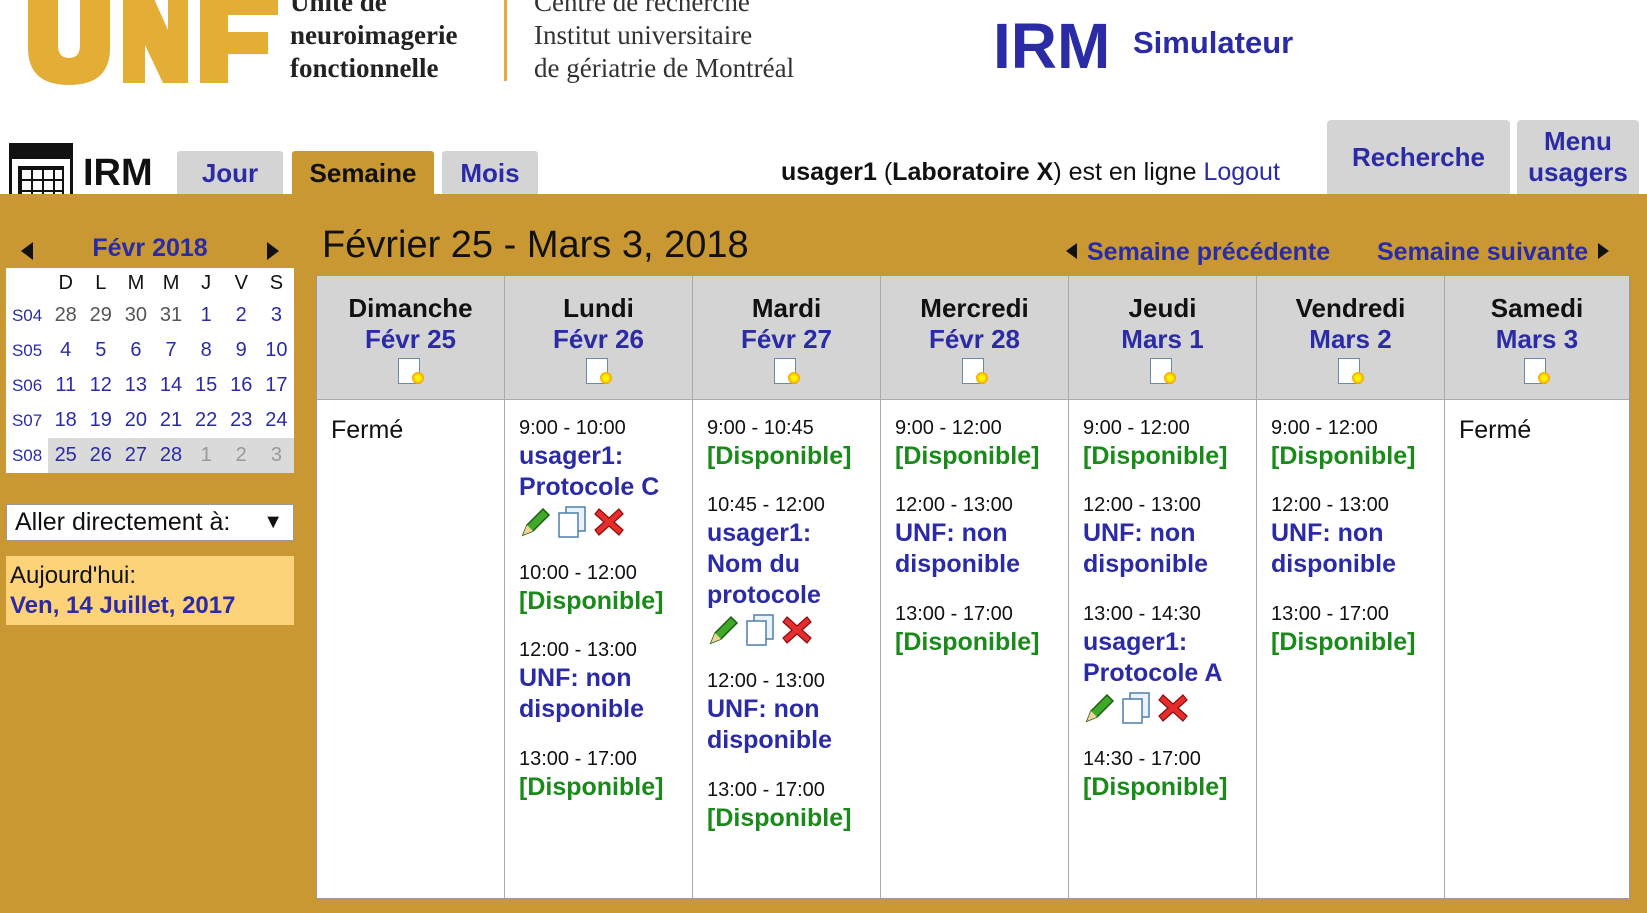 This screenshot has height=913, width=1647. I want to click on day-cell: 24, so click(276, 420).